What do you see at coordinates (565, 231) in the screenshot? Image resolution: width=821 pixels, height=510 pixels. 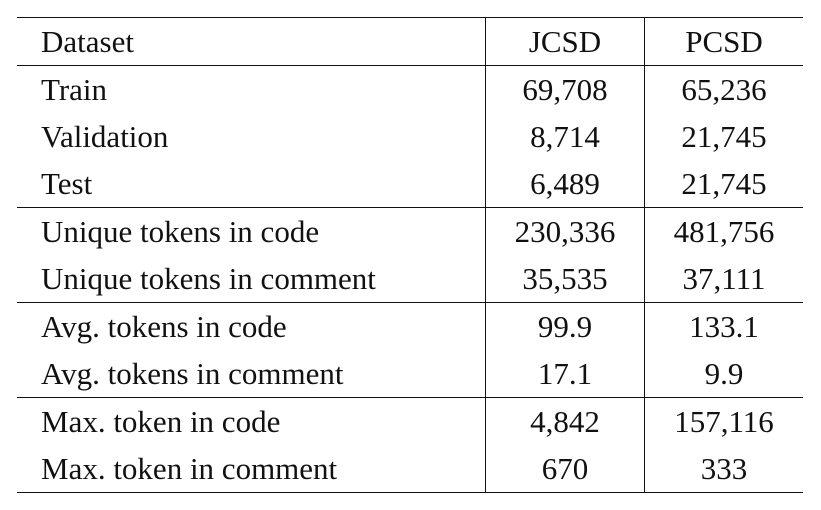 I see `cell-jcsd: 230,336` at bounding box center [565, 231].